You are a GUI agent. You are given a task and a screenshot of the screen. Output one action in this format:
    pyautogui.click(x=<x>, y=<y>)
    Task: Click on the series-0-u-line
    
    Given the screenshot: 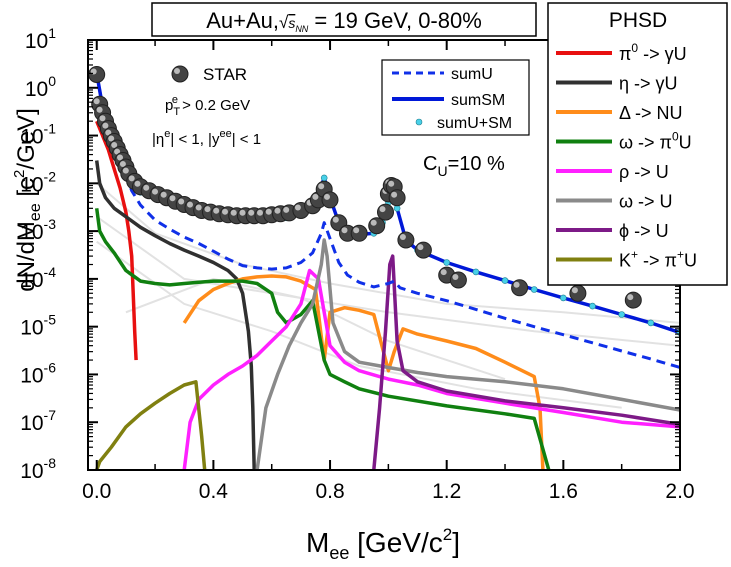 What is the action you would take?
    pyautogui.click(x=116, y=240)
    